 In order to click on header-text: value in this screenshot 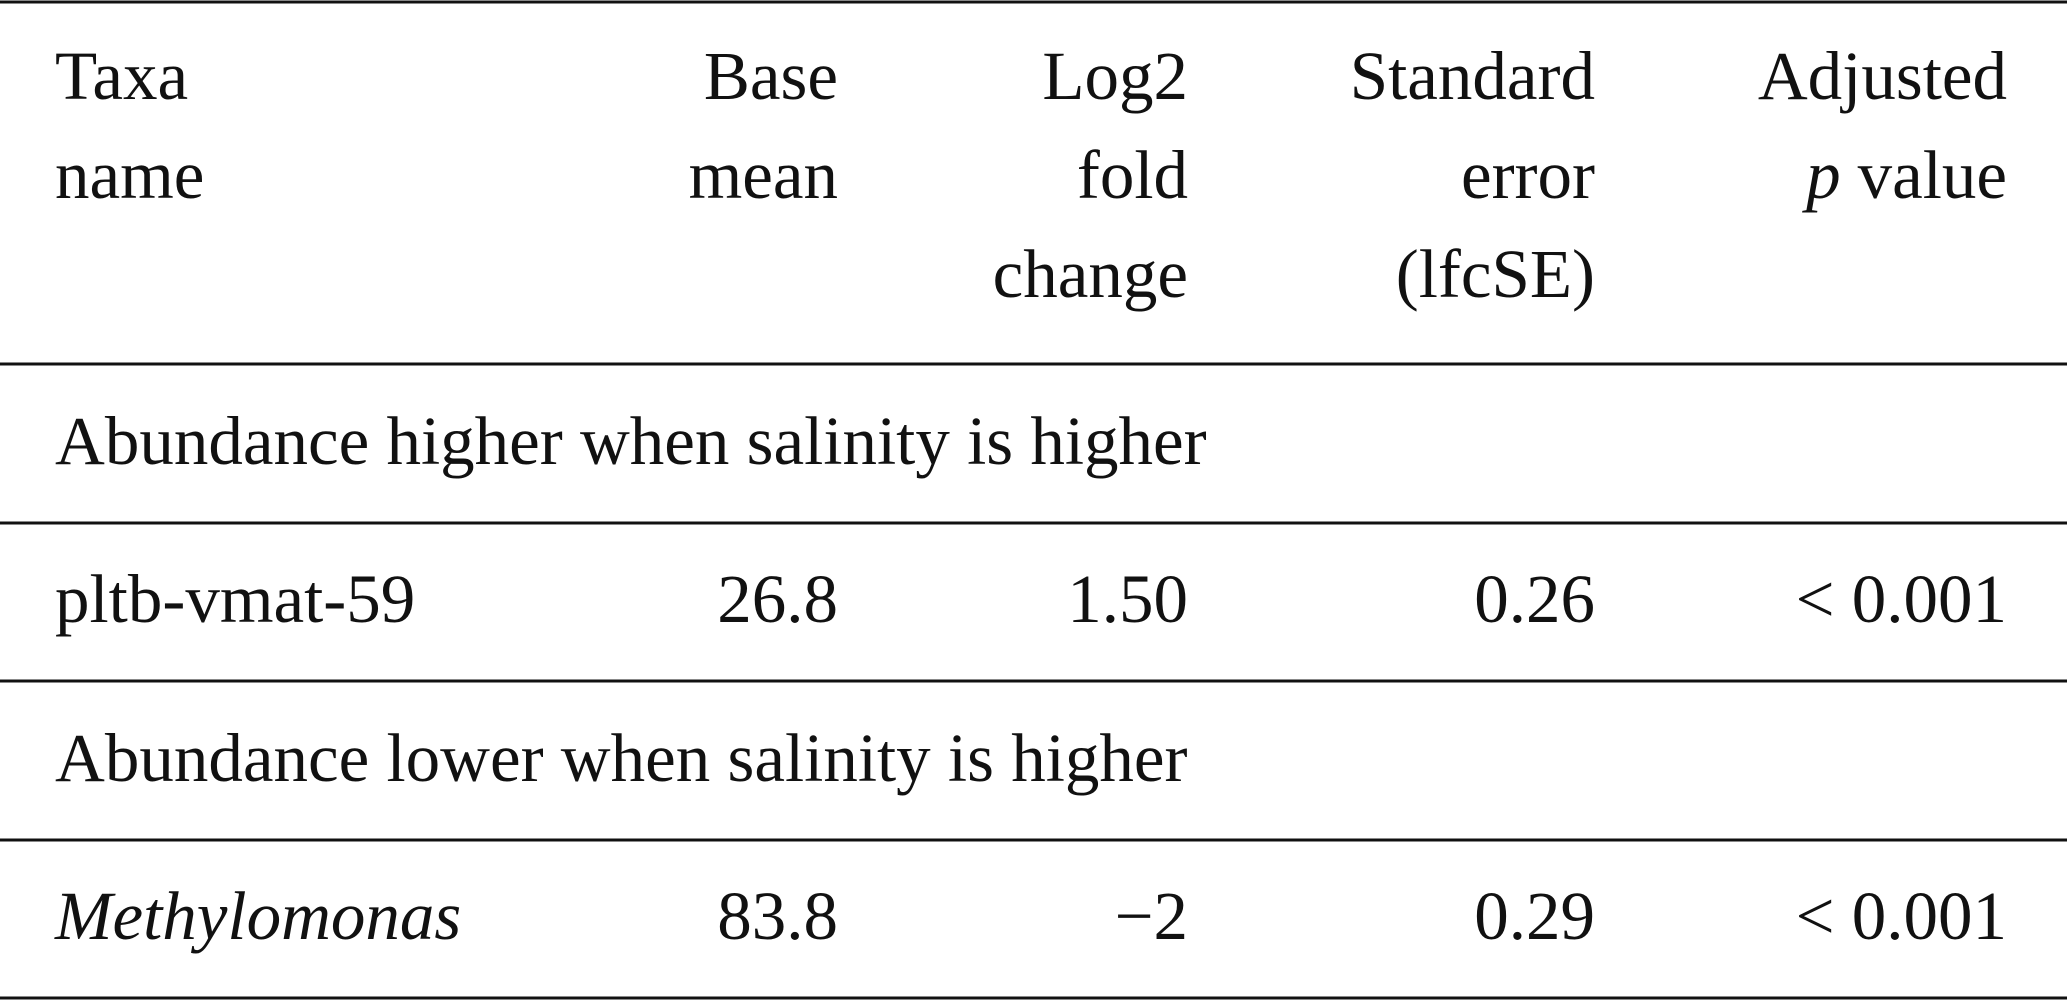, I will do `click(1932, 175)`.